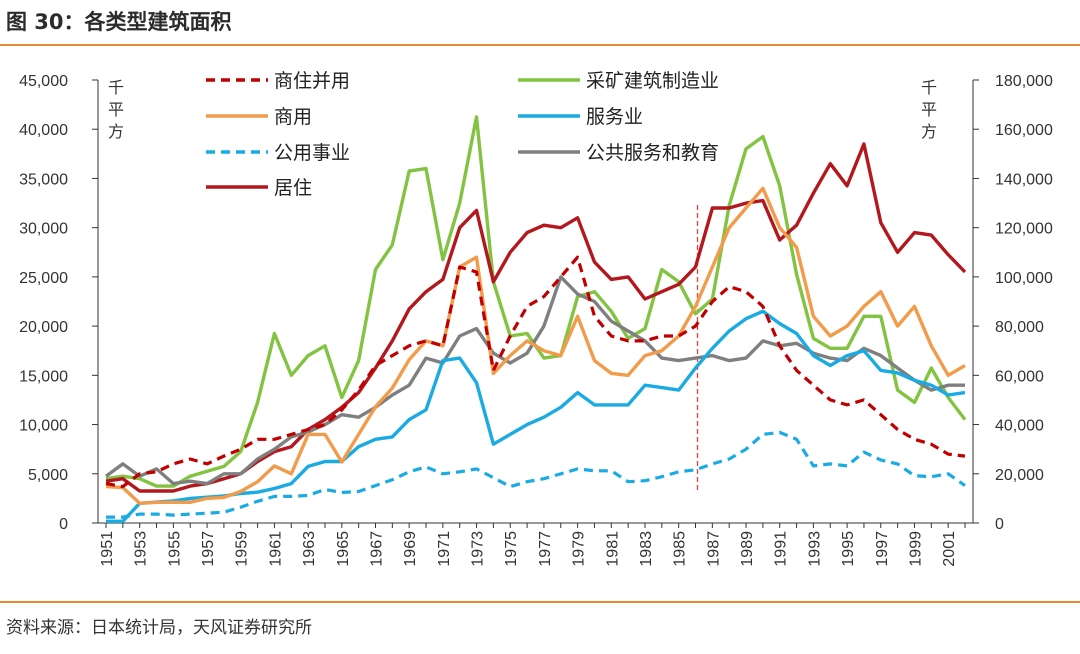 The image size is (1080, 654). Describe the element at coordinates (343, 549) in the screenshot. I see `x-tick-label: 1965` at that location.